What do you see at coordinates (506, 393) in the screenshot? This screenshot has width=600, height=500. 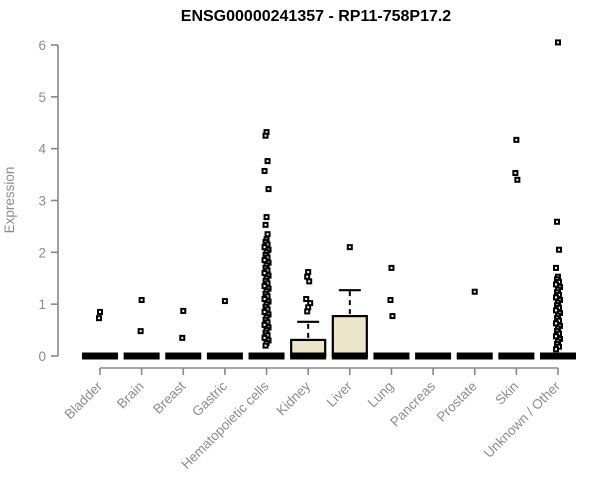 I see `x-tick-label: Skin` at bounding box center [506, 393].